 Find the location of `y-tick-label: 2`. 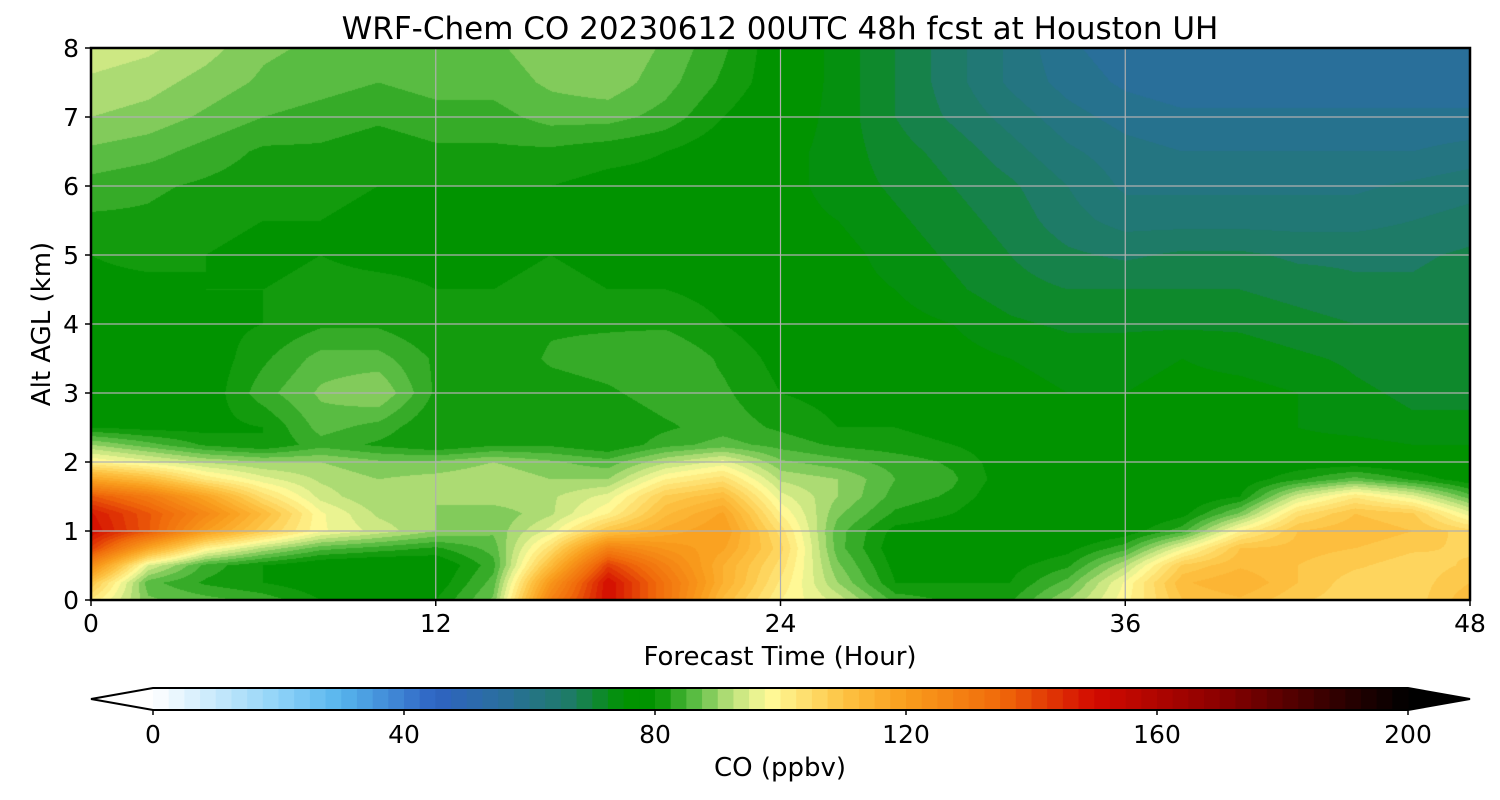

y-tick-label: 2 is located at coordinates (71, 462).